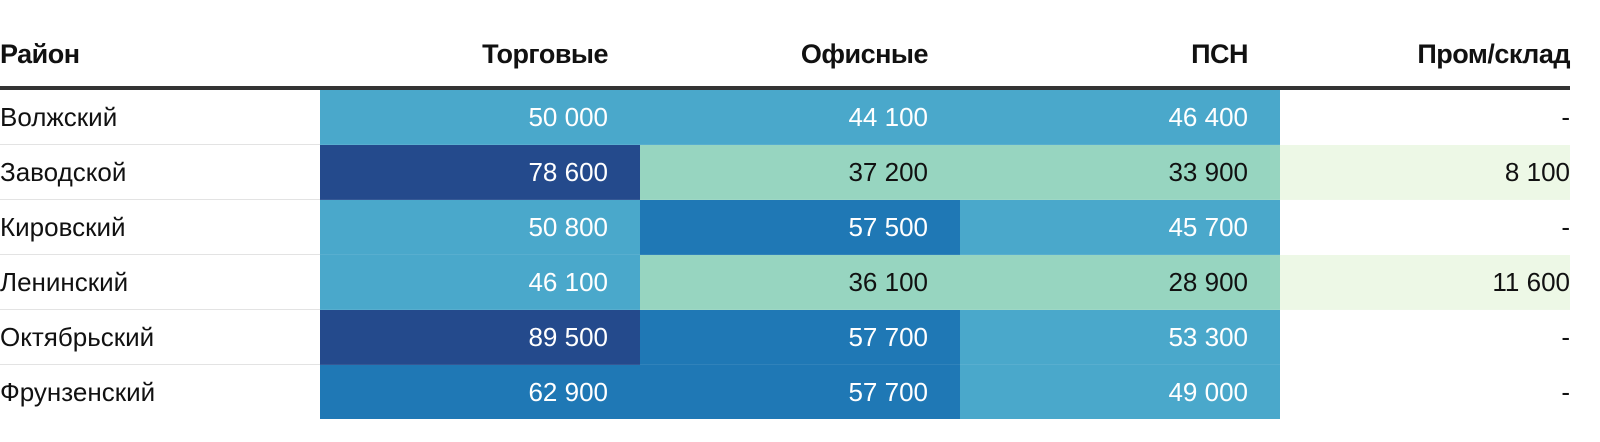 The height and width of the screenshot is (442, 1600). I want to click on heatmap-cell: 36 100, so click(800, 282).